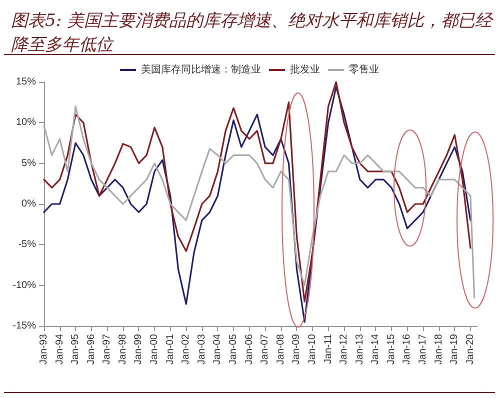 This screenshot has height=398, width=499. What do you see at coordinates (438, 349) in the screenshot?
I see `x-tick-label: Jan-18` at bounding box center [438, 349].